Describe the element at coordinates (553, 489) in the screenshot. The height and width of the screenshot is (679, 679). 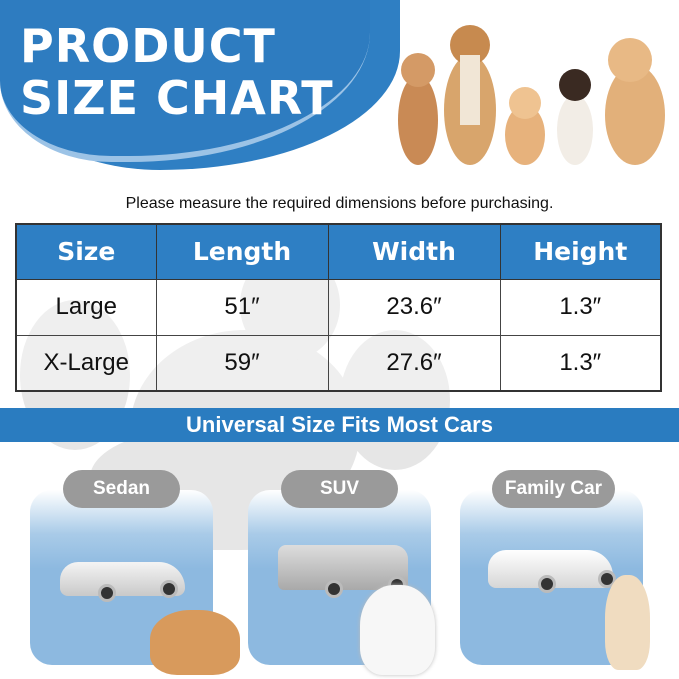
I see `label-family-car: Family Car` at that location.